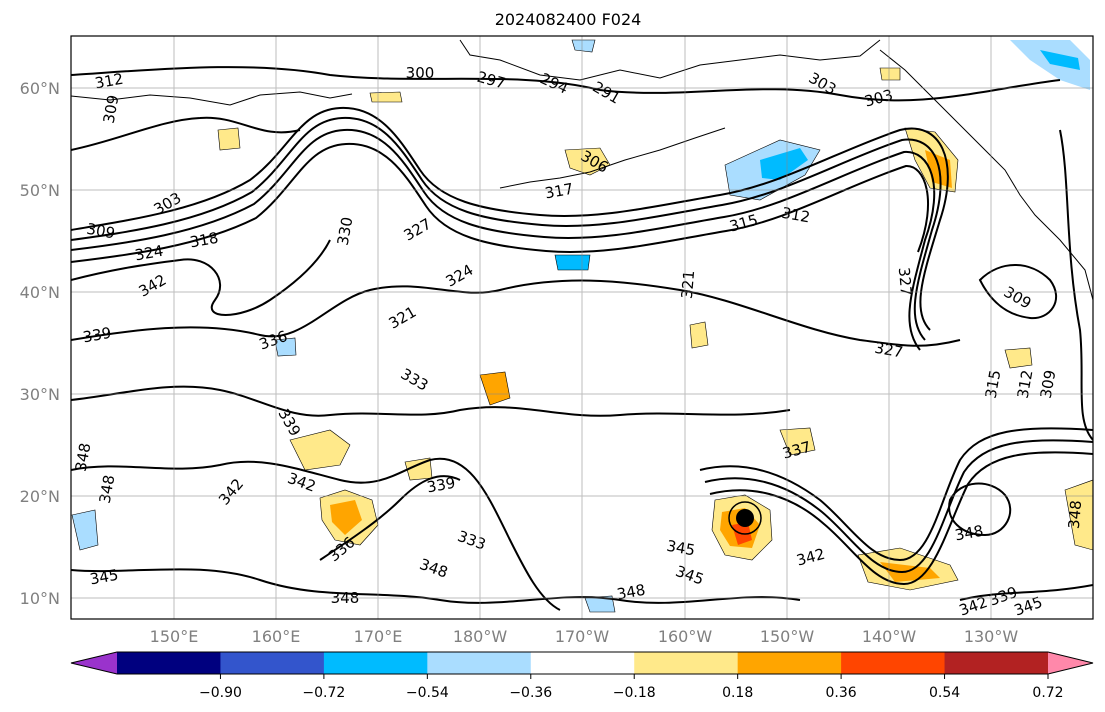 Image resolution: width=1105 pixels, height=712 pixels. What do you see at coordinates (40, 190) in the screenshot?
I see `lat-label: 50°N` at bounding box center [40, 190].